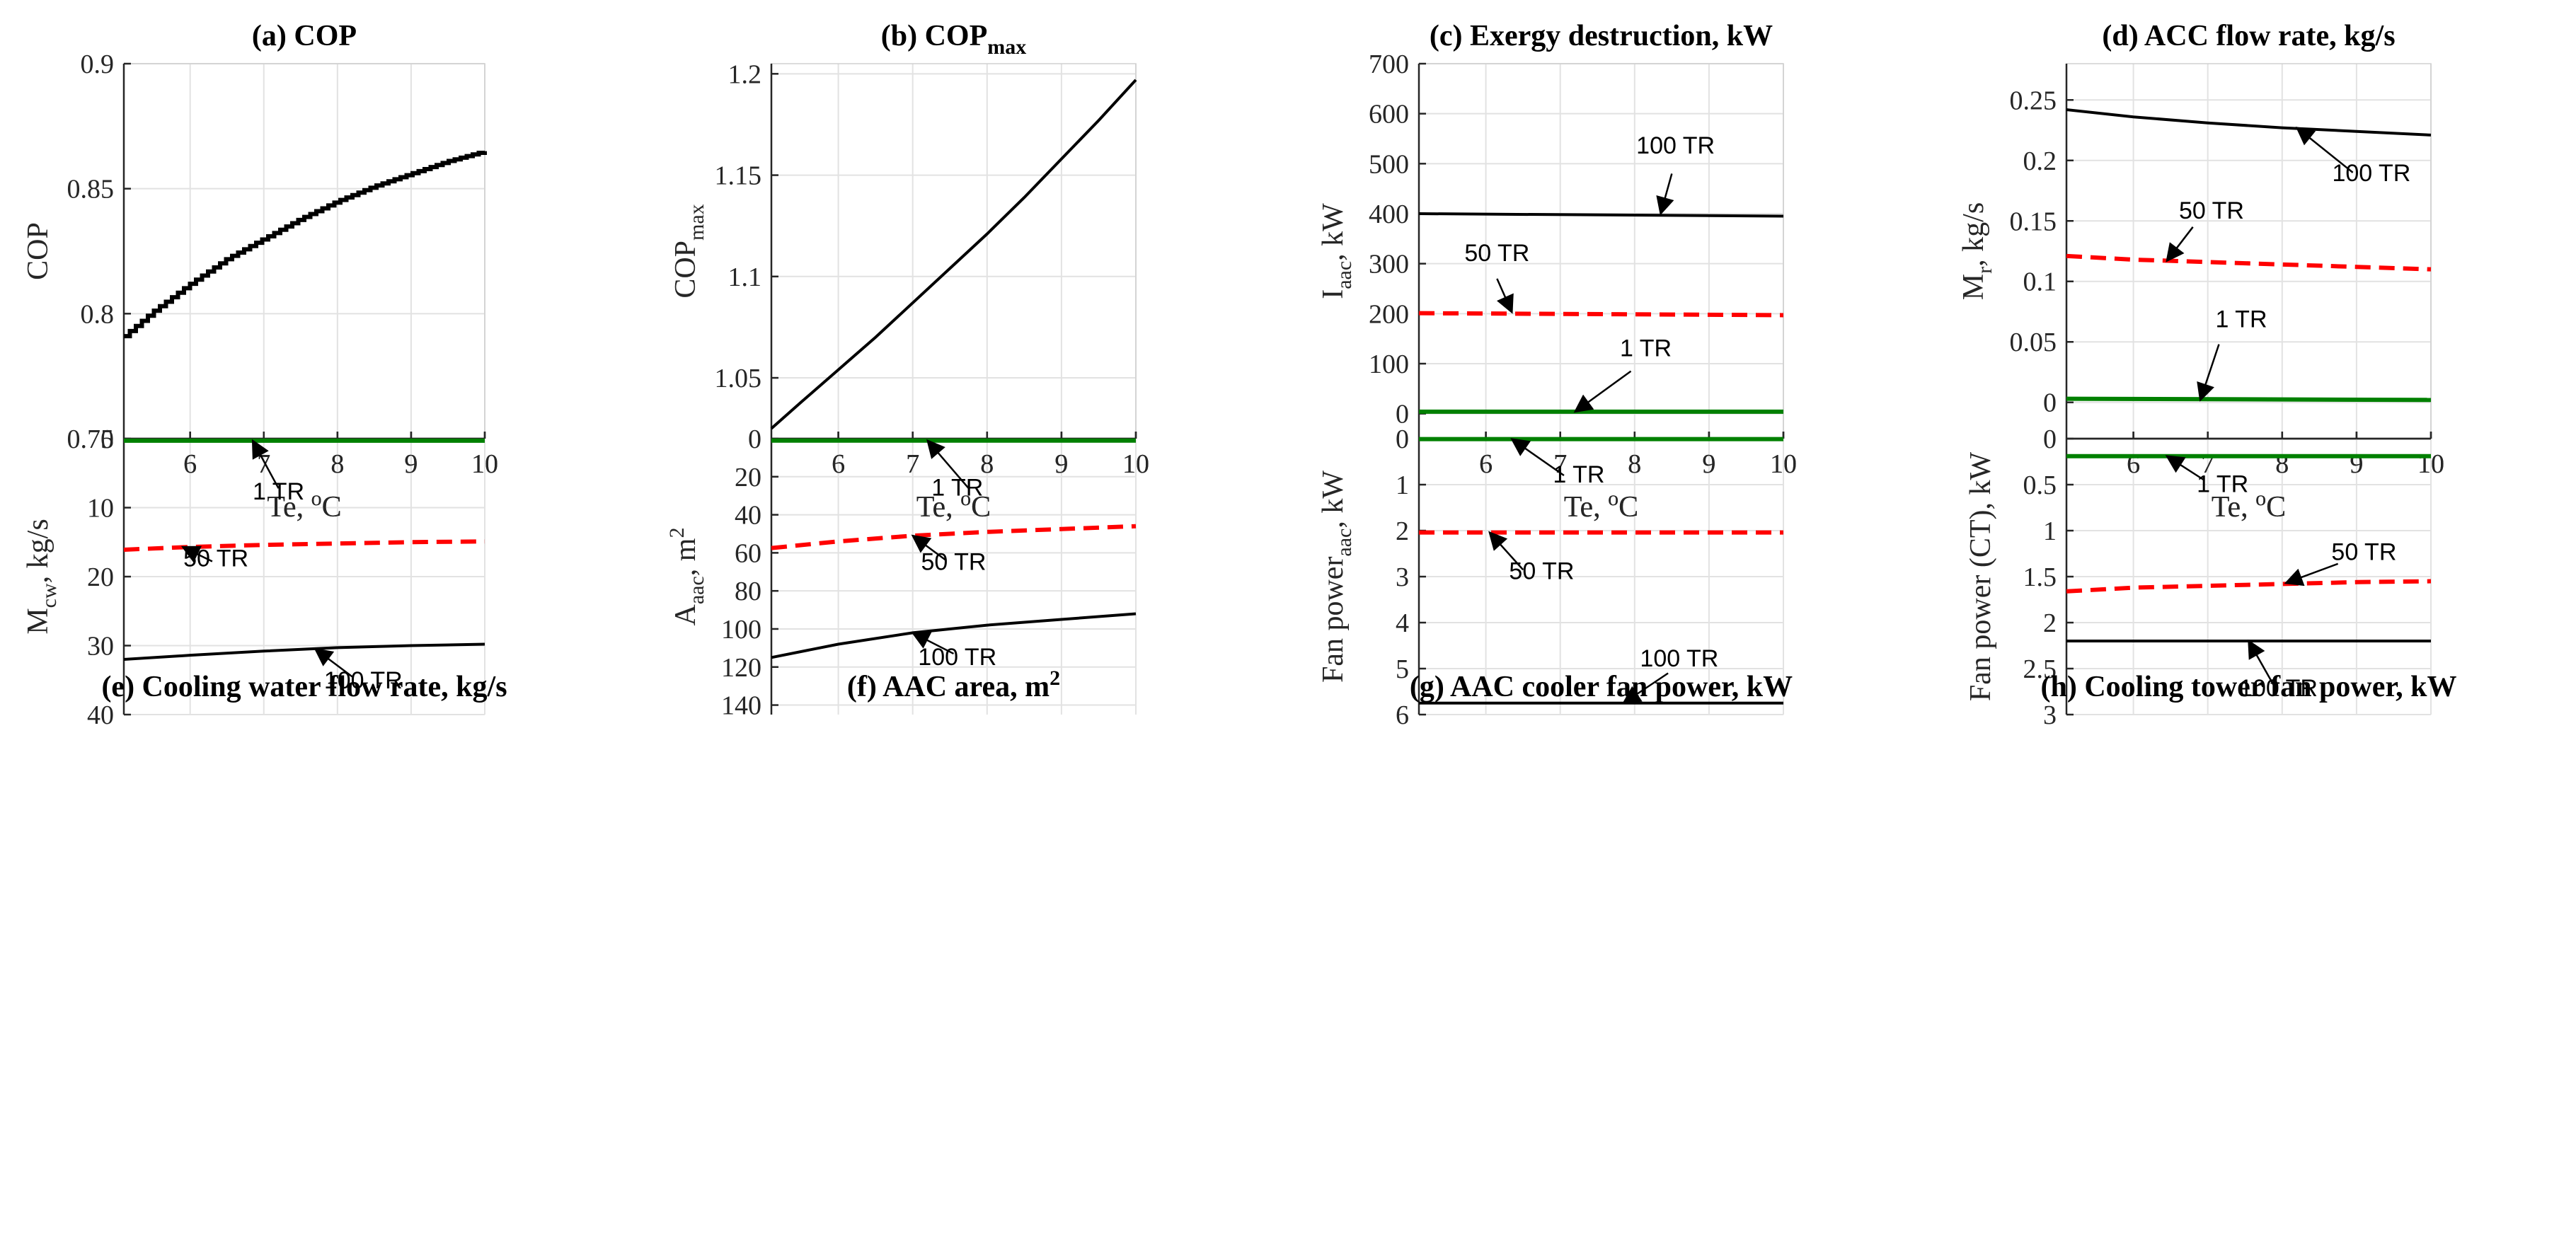  What do you see at coordinates (741, 668) in the screenshot?
I see `y-tick-label: 120` at bounding box center [741, 668].